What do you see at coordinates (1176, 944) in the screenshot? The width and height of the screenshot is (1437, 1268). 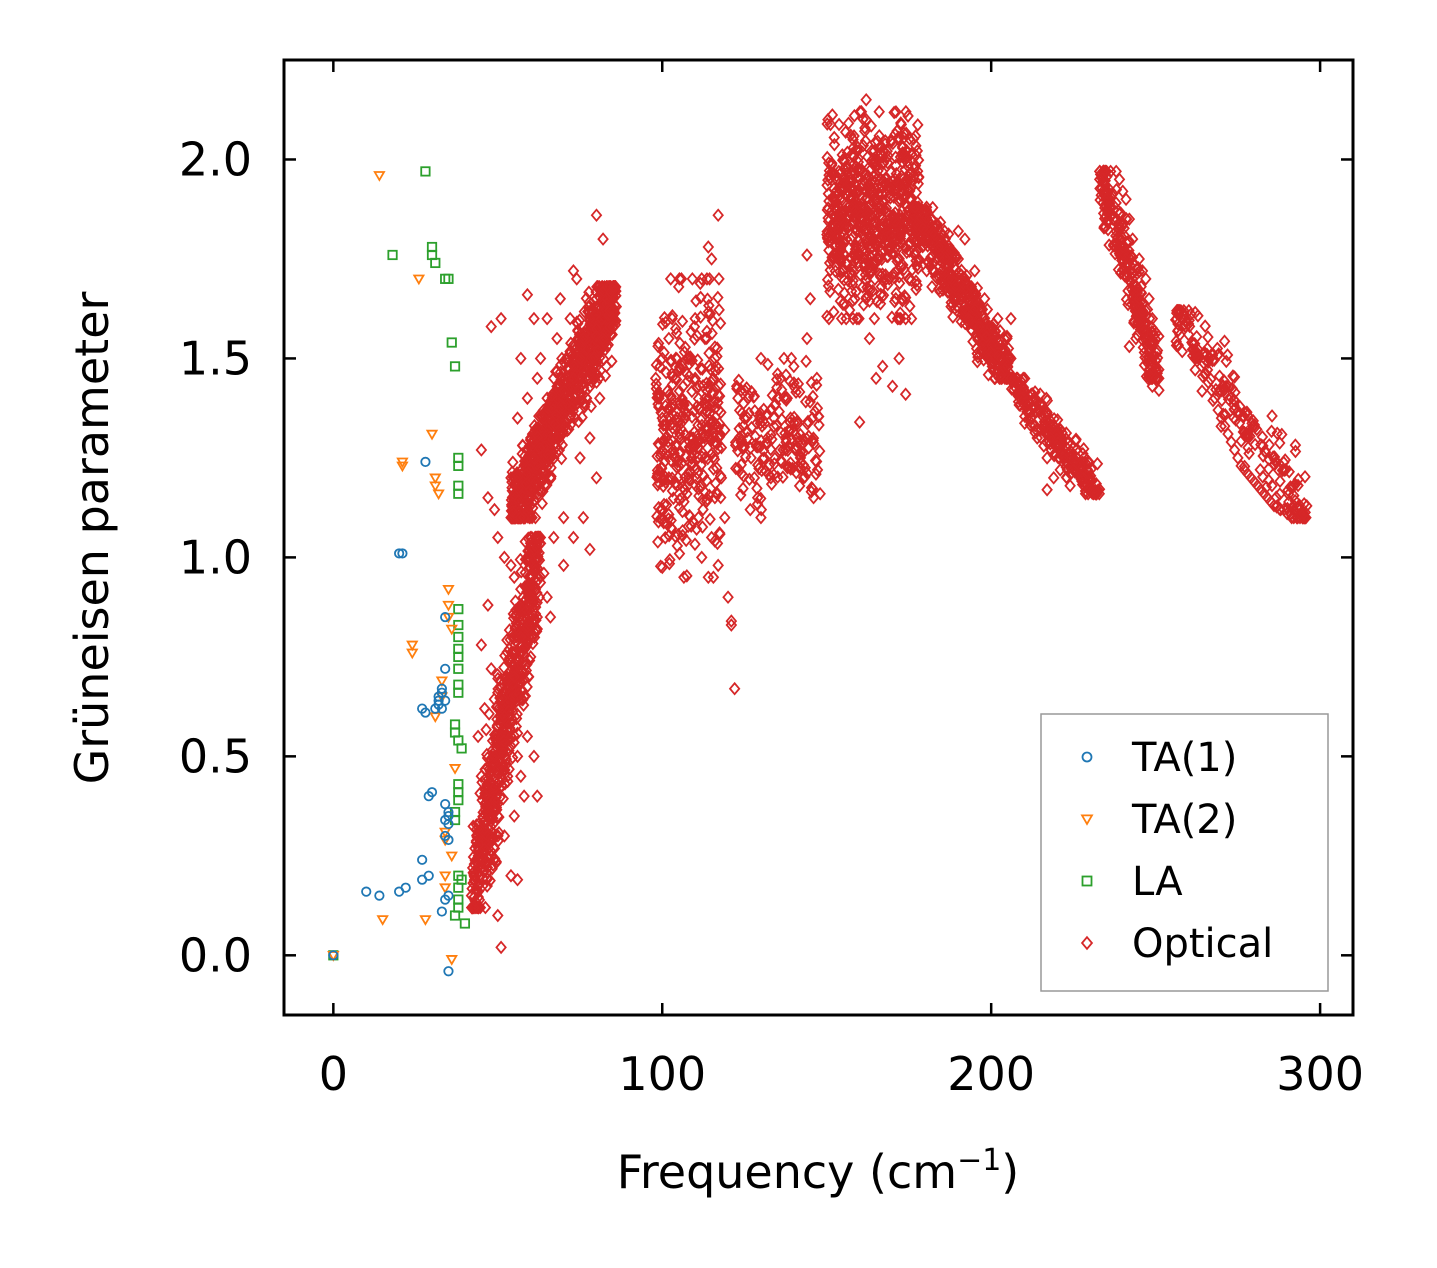 I see `legend-entry: Optical` at bounding box center [1176, 944].